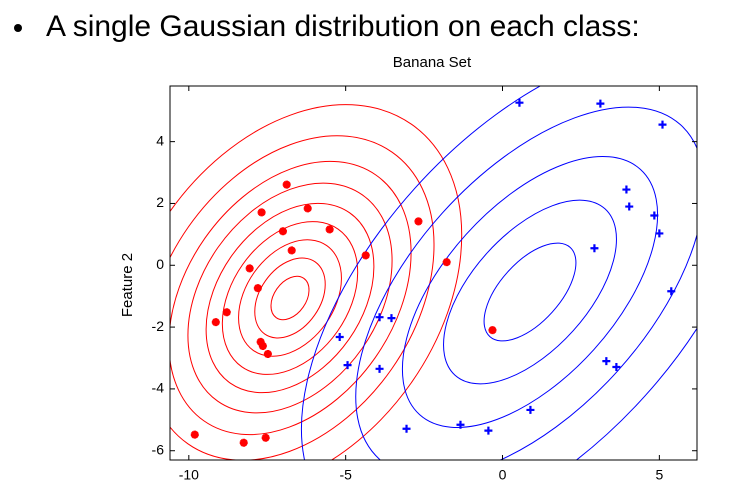 This screenshot has width=746, height=481. I want to click on y-tick-label: 2, so click(160, 202).